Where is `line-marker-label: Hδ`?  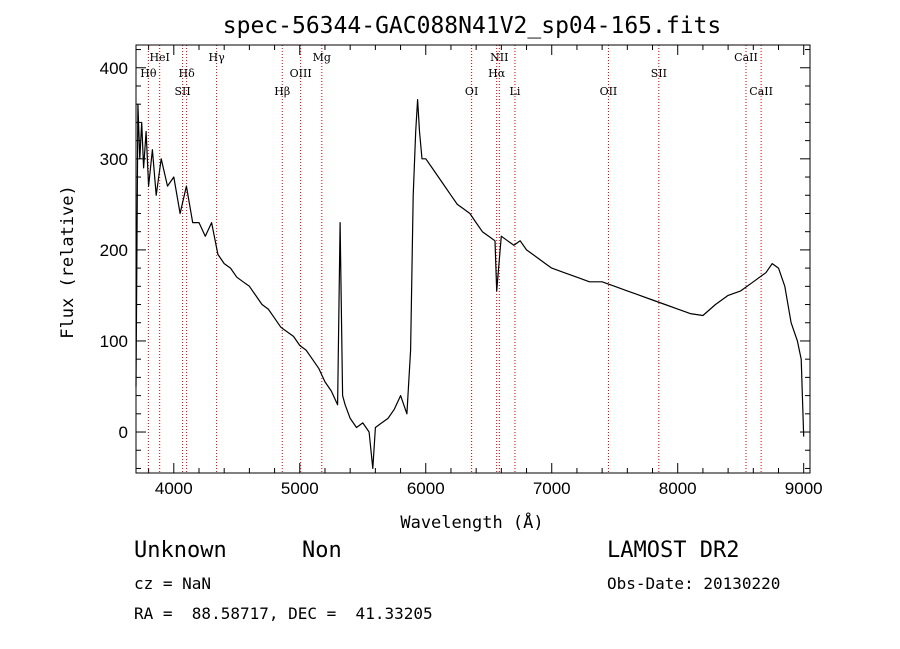
line-marker-label: Hδ is located at coordinates (187, 73).